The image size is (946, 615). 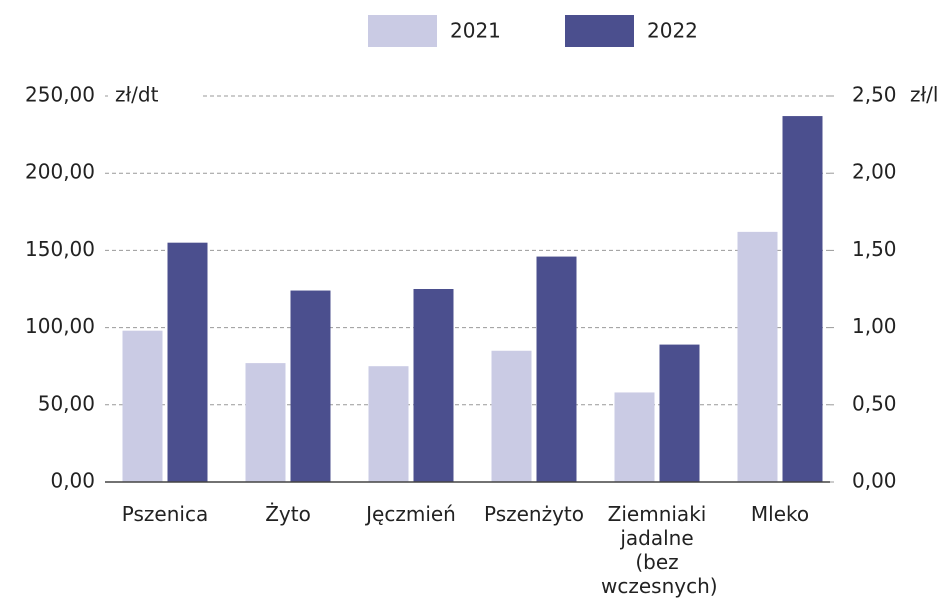 What do you see at coordinates (60, 249) in the screenshot?
I see `y-tick-label: 150,00` at bounding box center [60, 249].